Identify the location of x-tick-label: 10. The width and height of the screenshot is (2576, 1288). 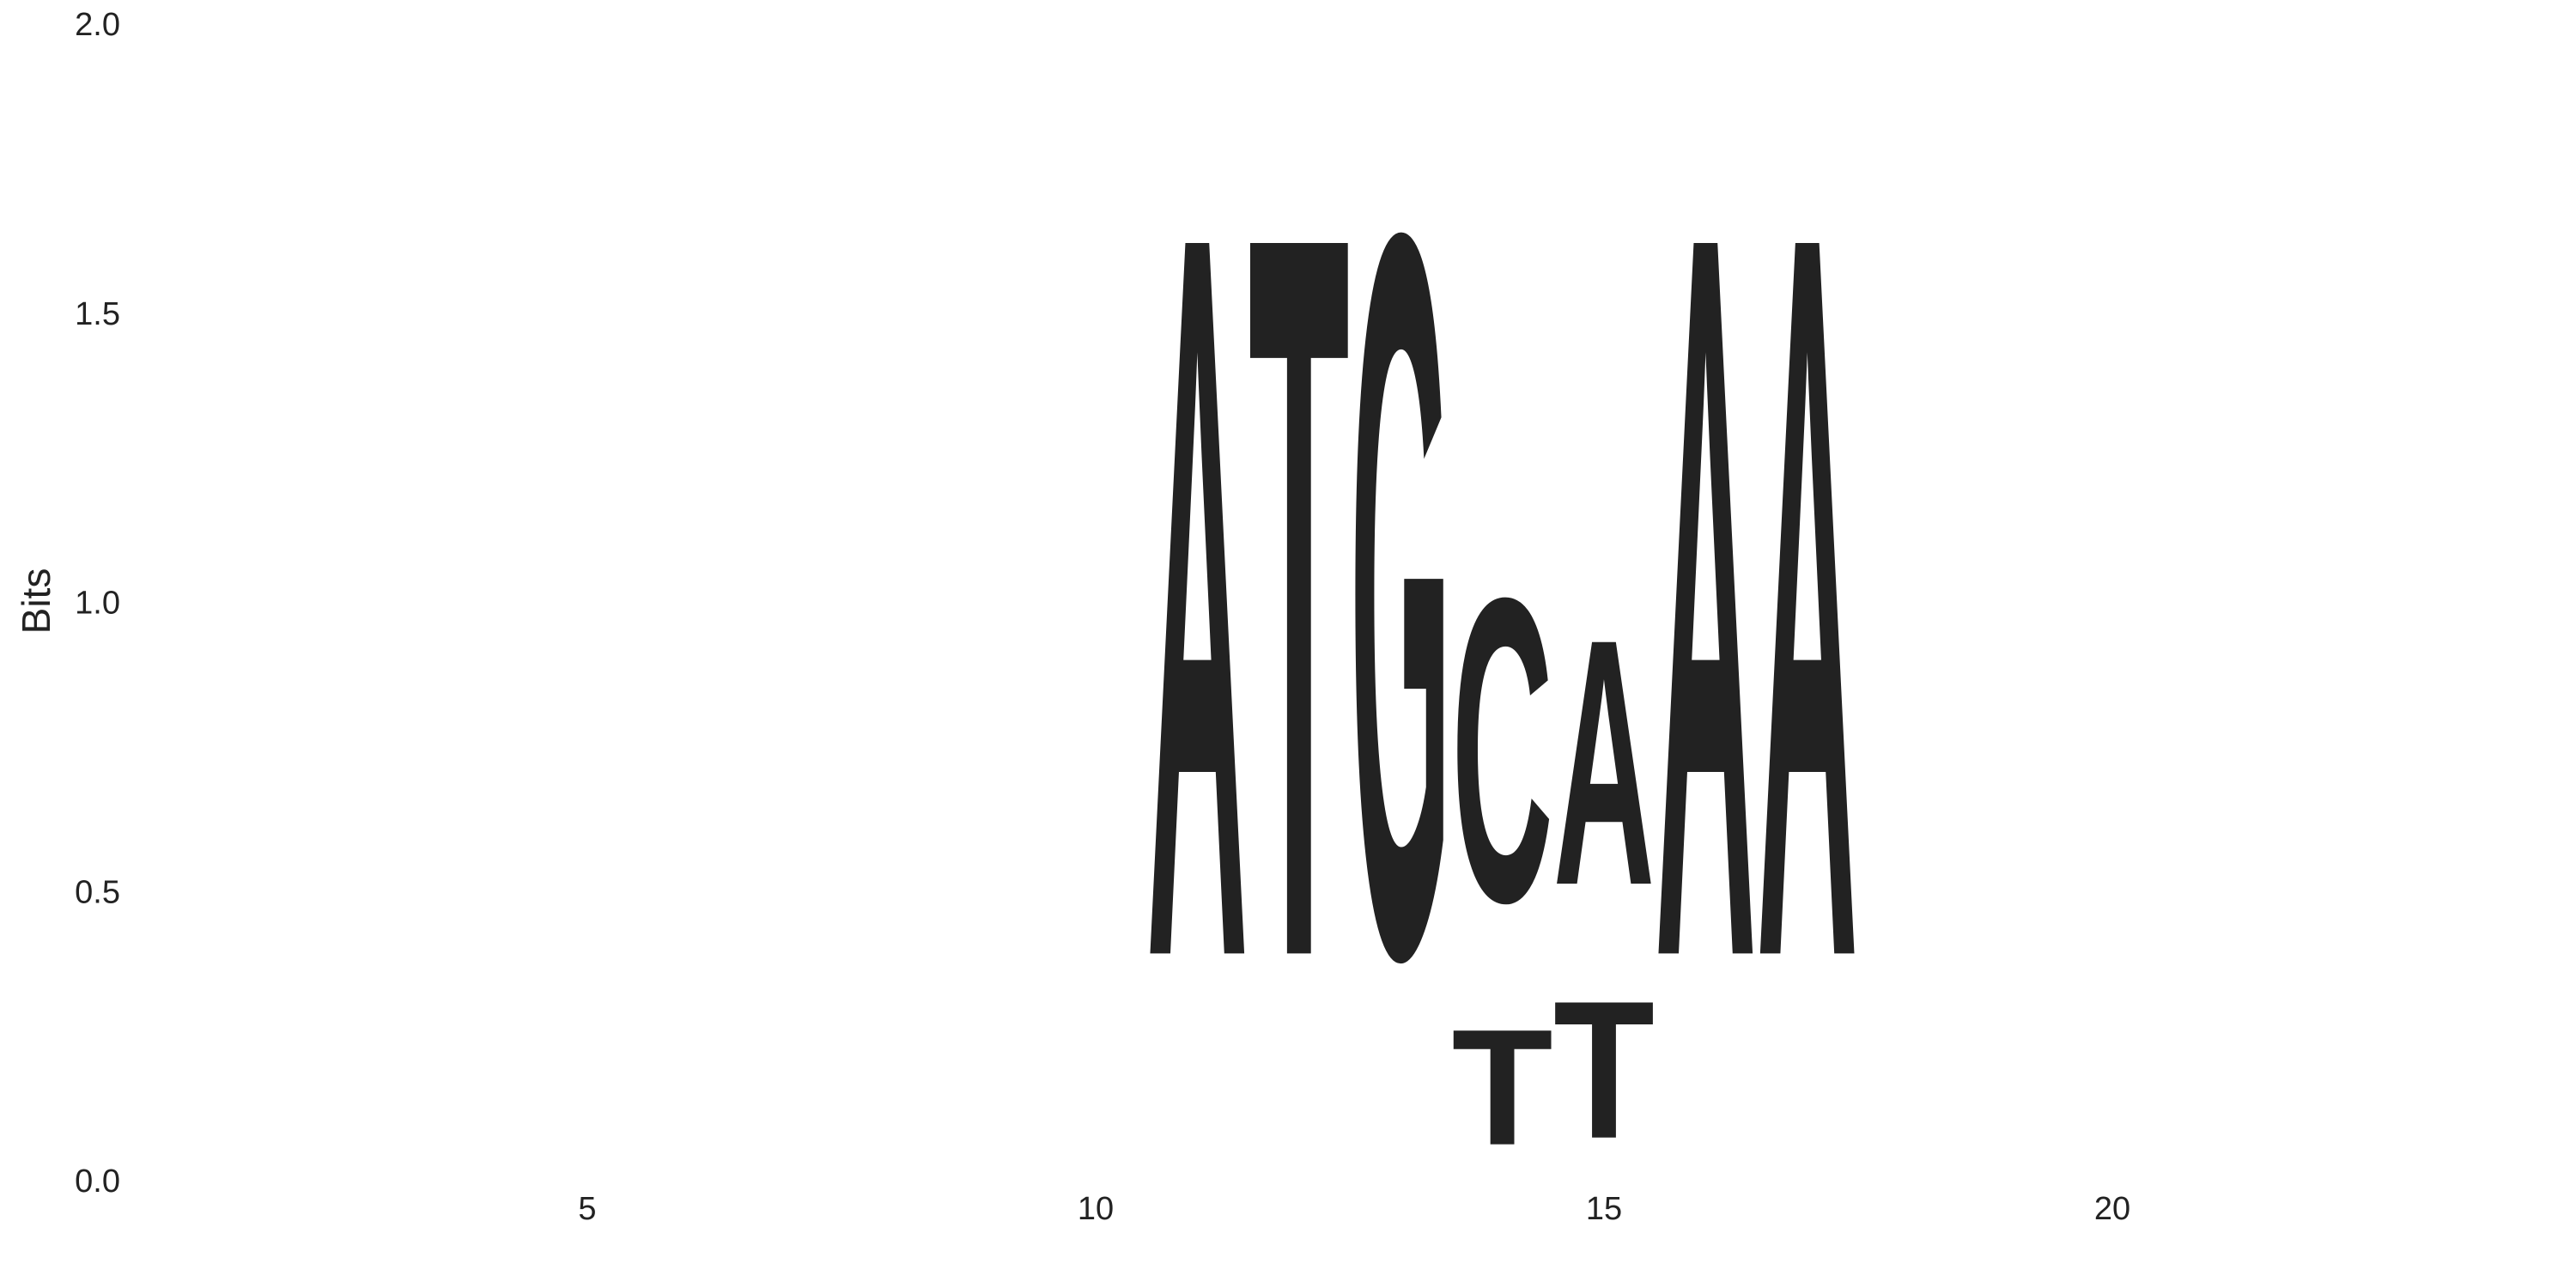
(1096, 1209).